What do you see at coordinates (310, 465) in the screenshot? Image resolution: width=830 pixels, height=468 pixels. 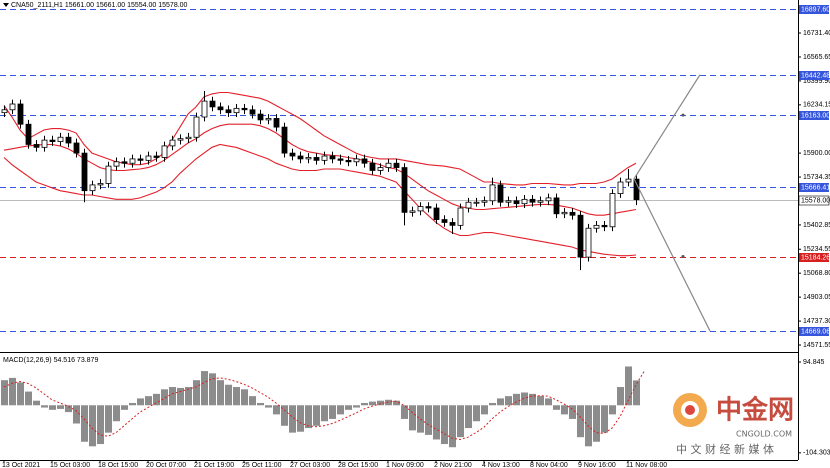 I see `x-tick-label: 27 Oct 03:00` at bounding box center [310, 465].